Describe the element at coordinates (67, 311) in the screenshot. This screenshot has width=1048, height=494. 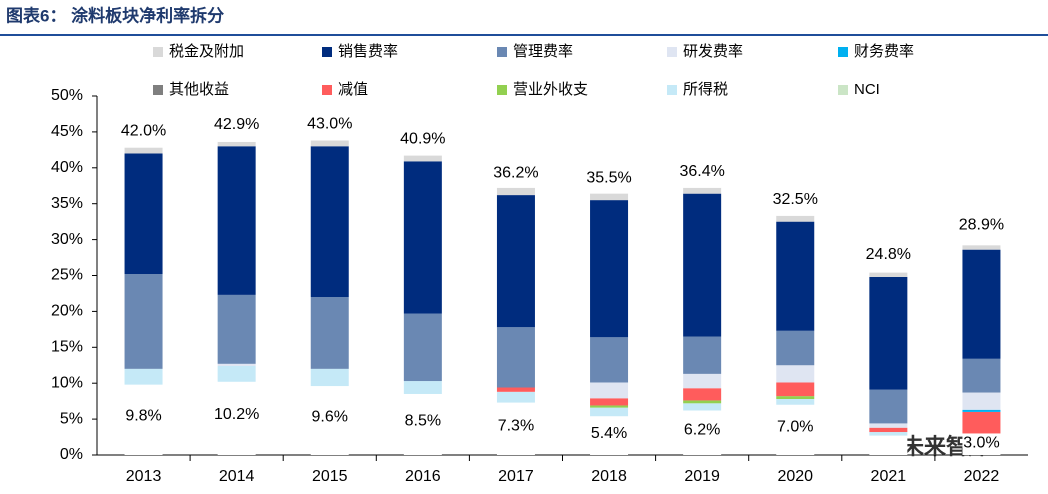
I see `y-tick-label: 20%` at that location.